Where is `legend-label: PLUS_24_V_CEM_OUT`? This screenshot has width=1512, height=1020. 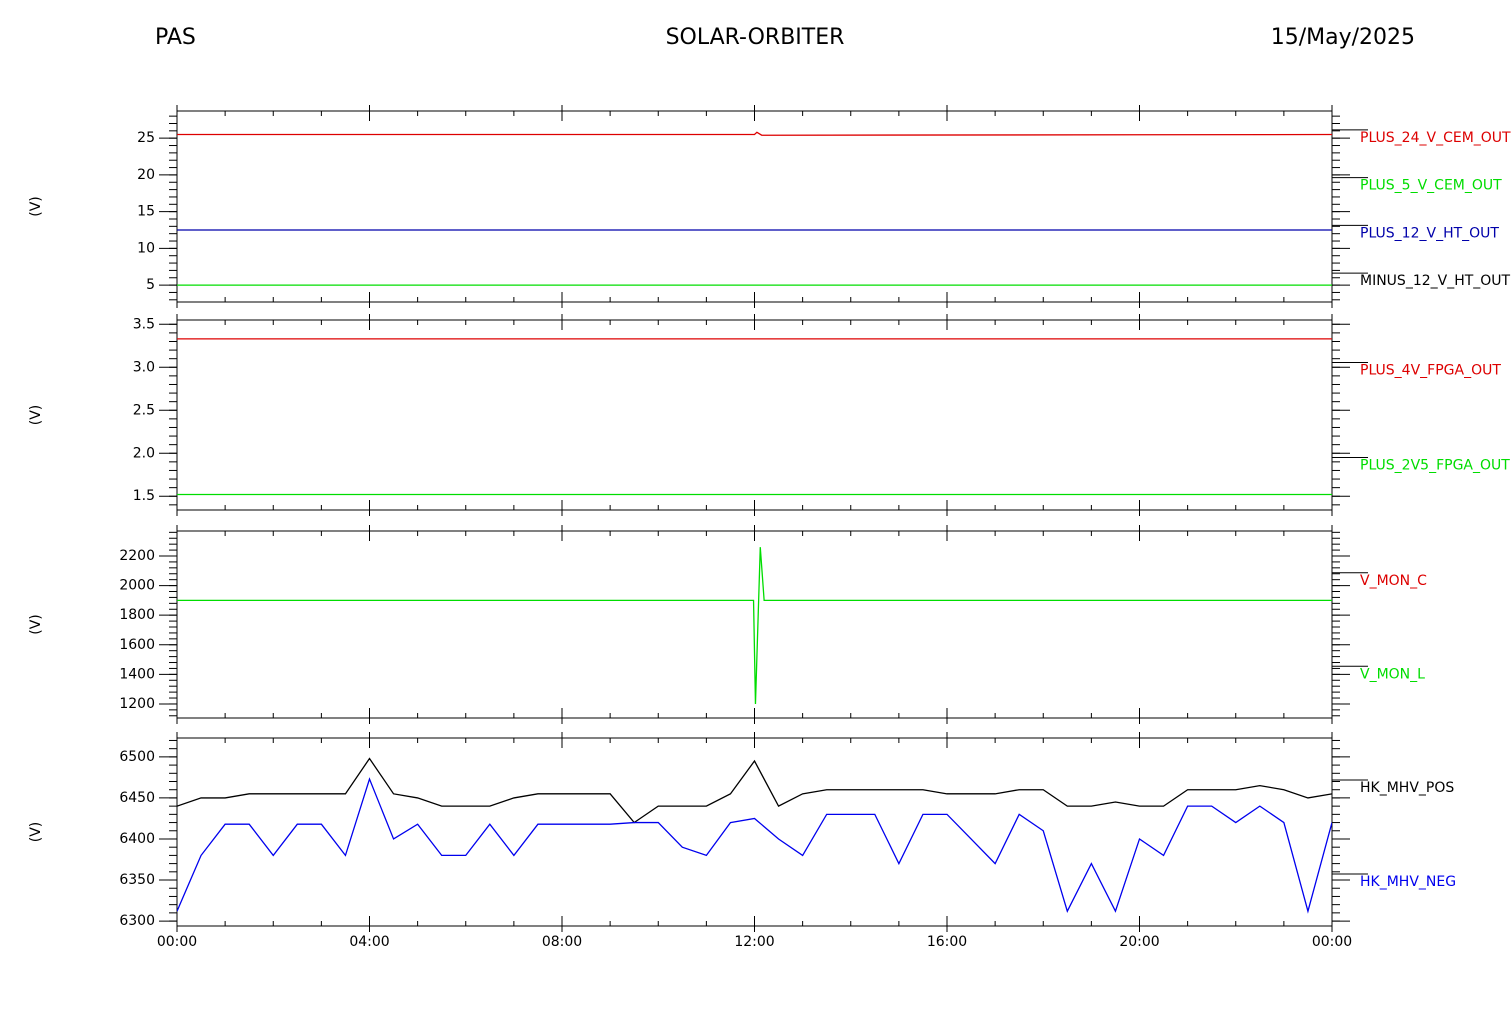
legend-label: PLUS_24_V_CEM_OUT is located at coordinates (1435, 138).